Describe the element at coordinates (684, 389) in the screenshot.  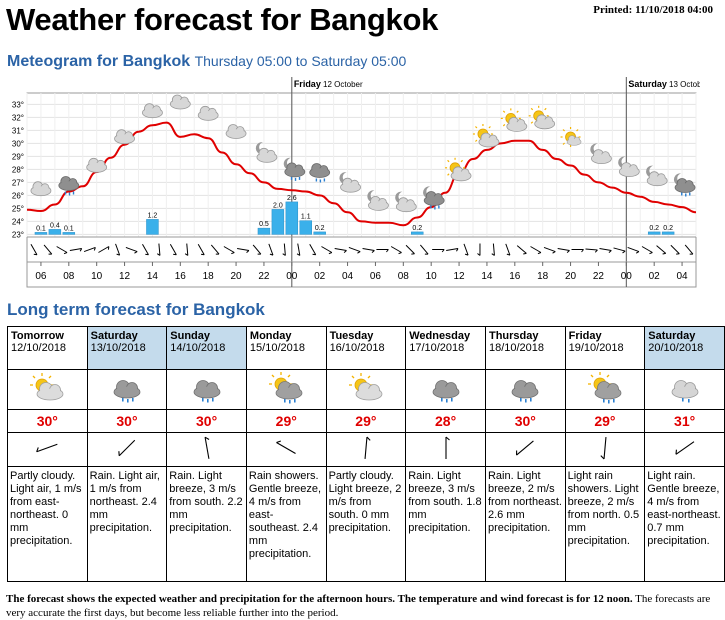
I see `light-rain-icon` at that location.